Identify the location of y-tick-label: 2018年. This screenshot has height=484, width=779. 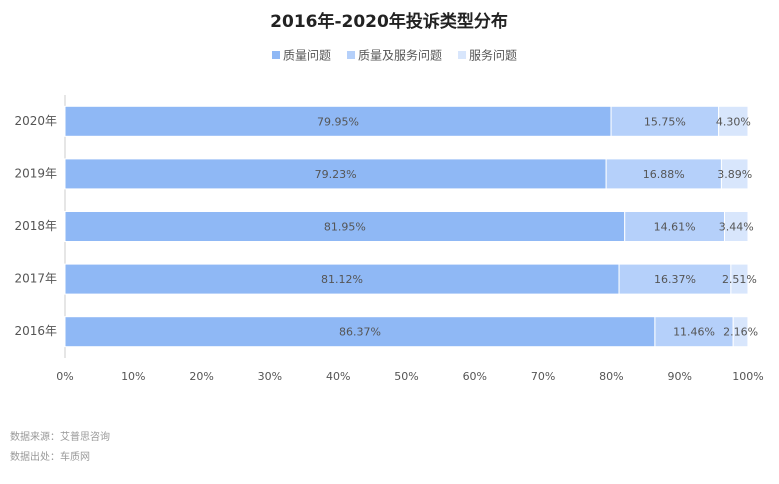
(35, 226).